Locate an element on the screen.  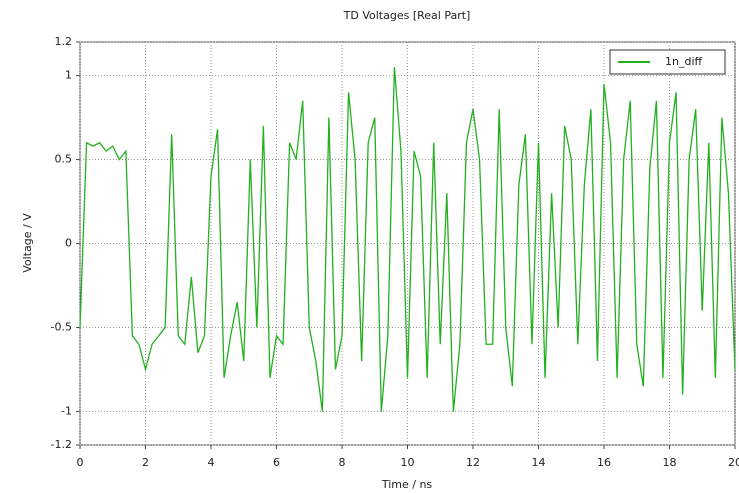
y-tick-label: 0 is located at coordinates (68, 243).